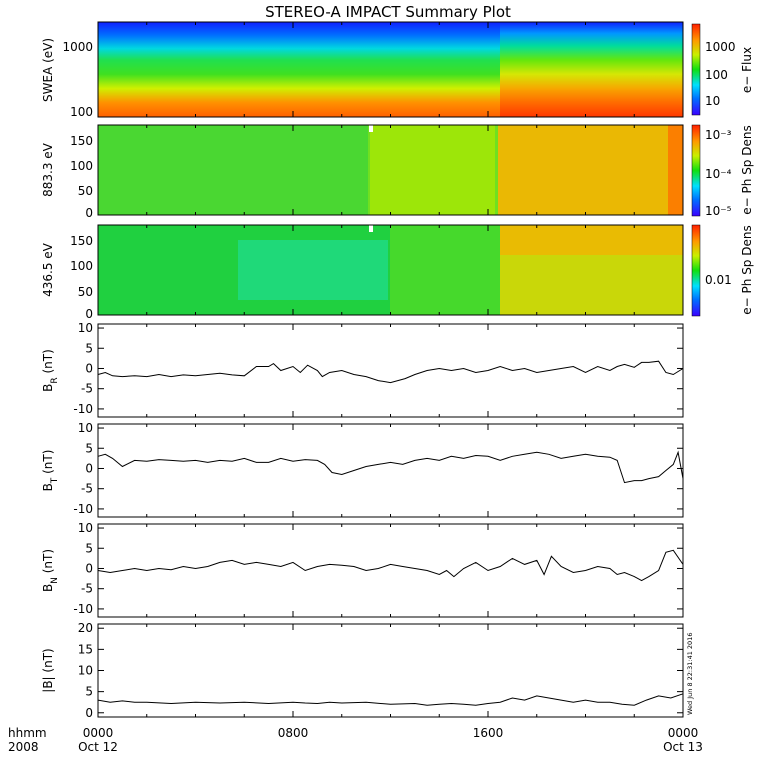  I want to click on pad-883-ytick-0: 0, so click(89, 213).